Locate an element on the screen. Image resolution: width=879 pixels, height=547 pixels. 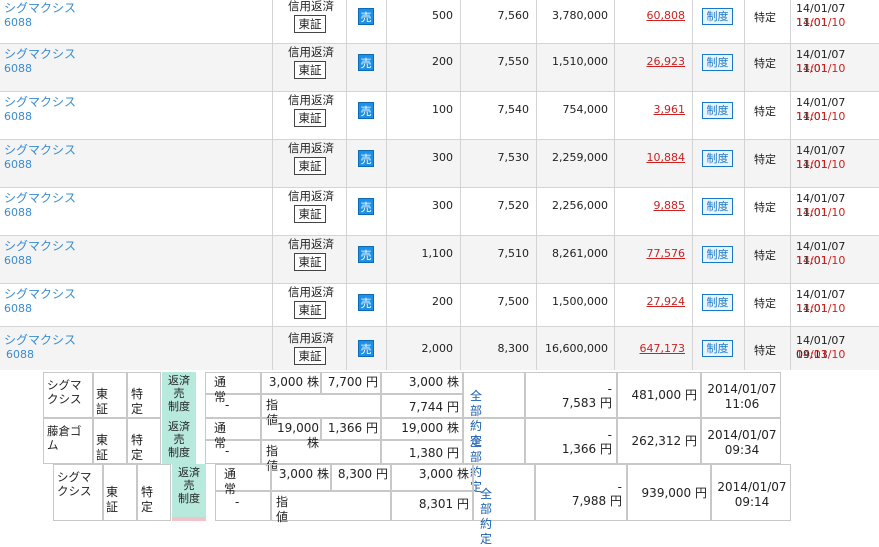
quantity: 2,000 is located at coordinates (437, 348).